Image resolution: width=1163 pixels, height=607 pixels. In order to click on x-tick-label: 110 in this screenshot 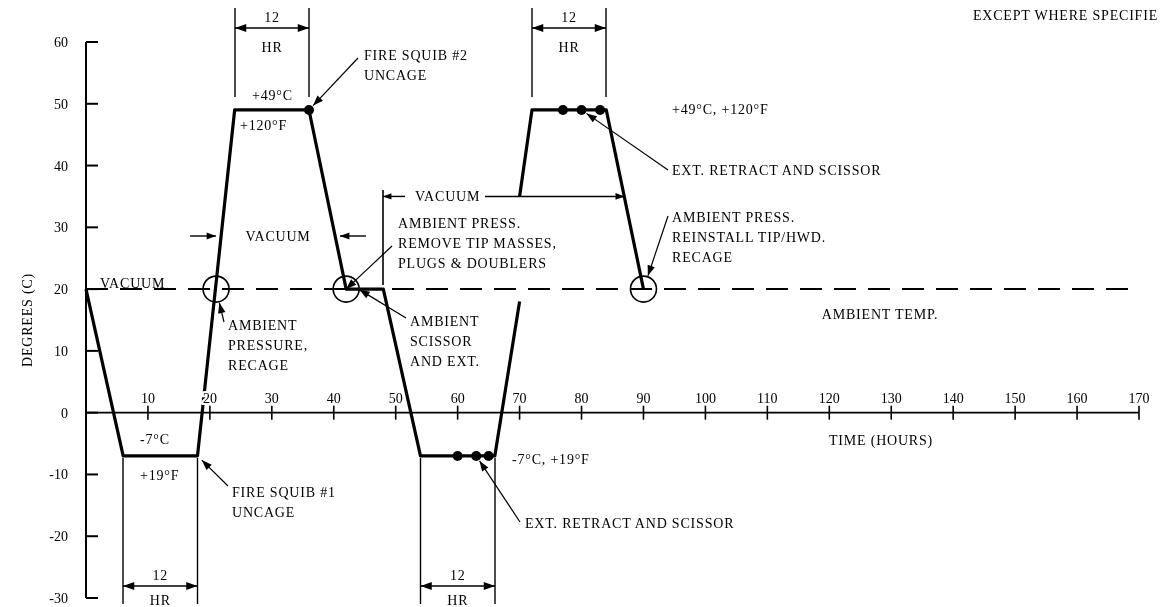, I will do `click(767, 398)`.